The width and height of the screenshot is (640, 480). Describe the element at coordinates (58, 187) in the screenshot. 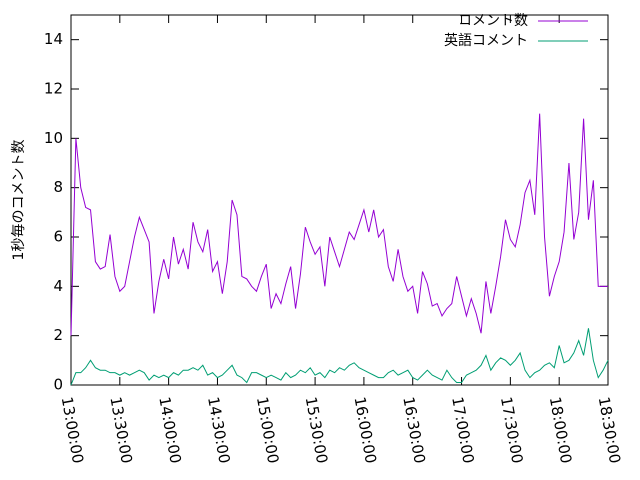

I see `y-tick-label: 8` at that location.